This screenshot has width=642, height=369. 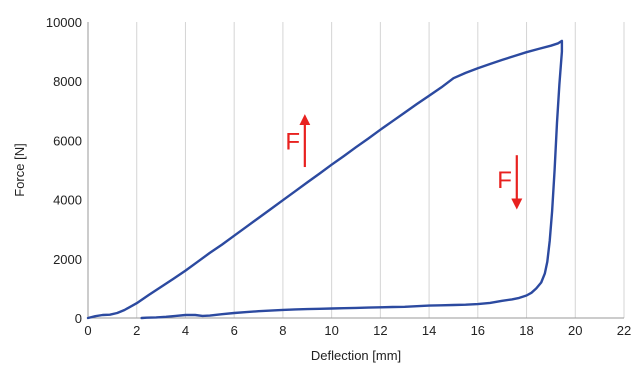 I want to click on y-tick-label: 10000, so click(x=64, y=22).